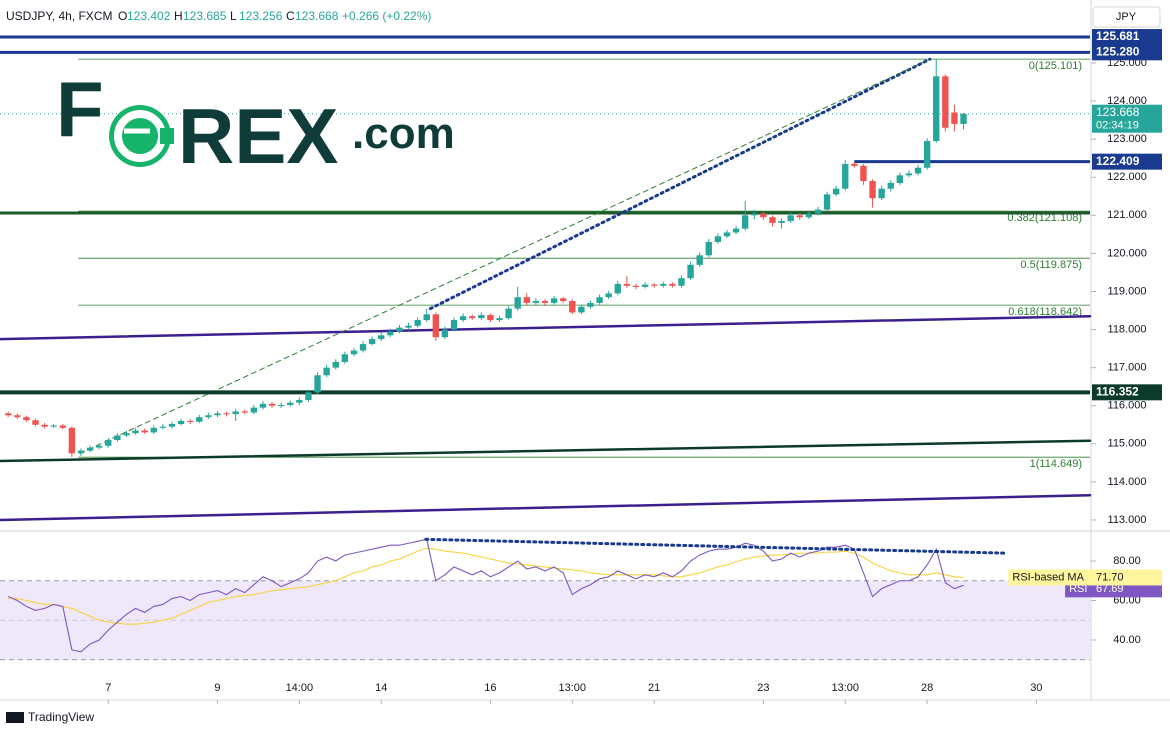 This screenshot has height=741, width=1170. I want to click on change: +0.266 (+0.22%), so click(386, 16).